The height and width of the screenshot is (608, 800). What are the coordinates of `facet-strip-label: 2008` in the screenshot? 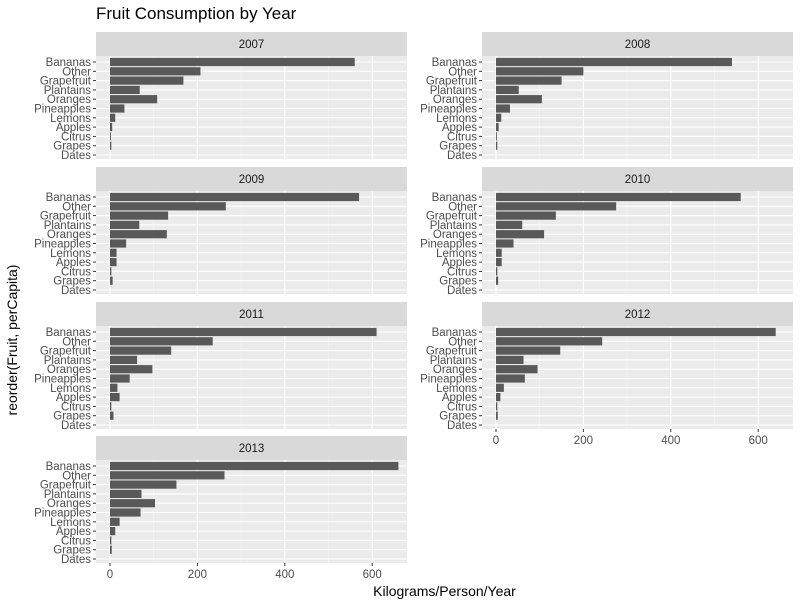 It's located at (638, 45).